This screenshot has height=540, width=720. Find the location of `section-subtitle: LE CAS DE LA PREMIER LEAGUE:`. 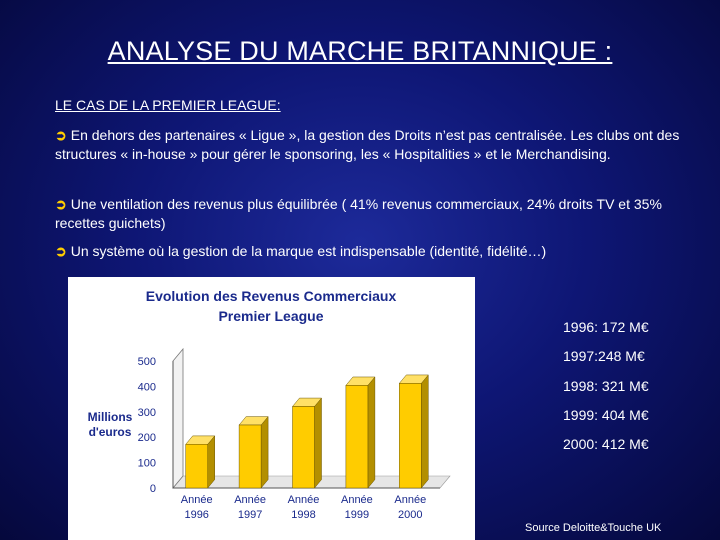

section-subtitle: LE CAS DE LA PREMIER LEAGUE: is located at coordinates (168, 105).